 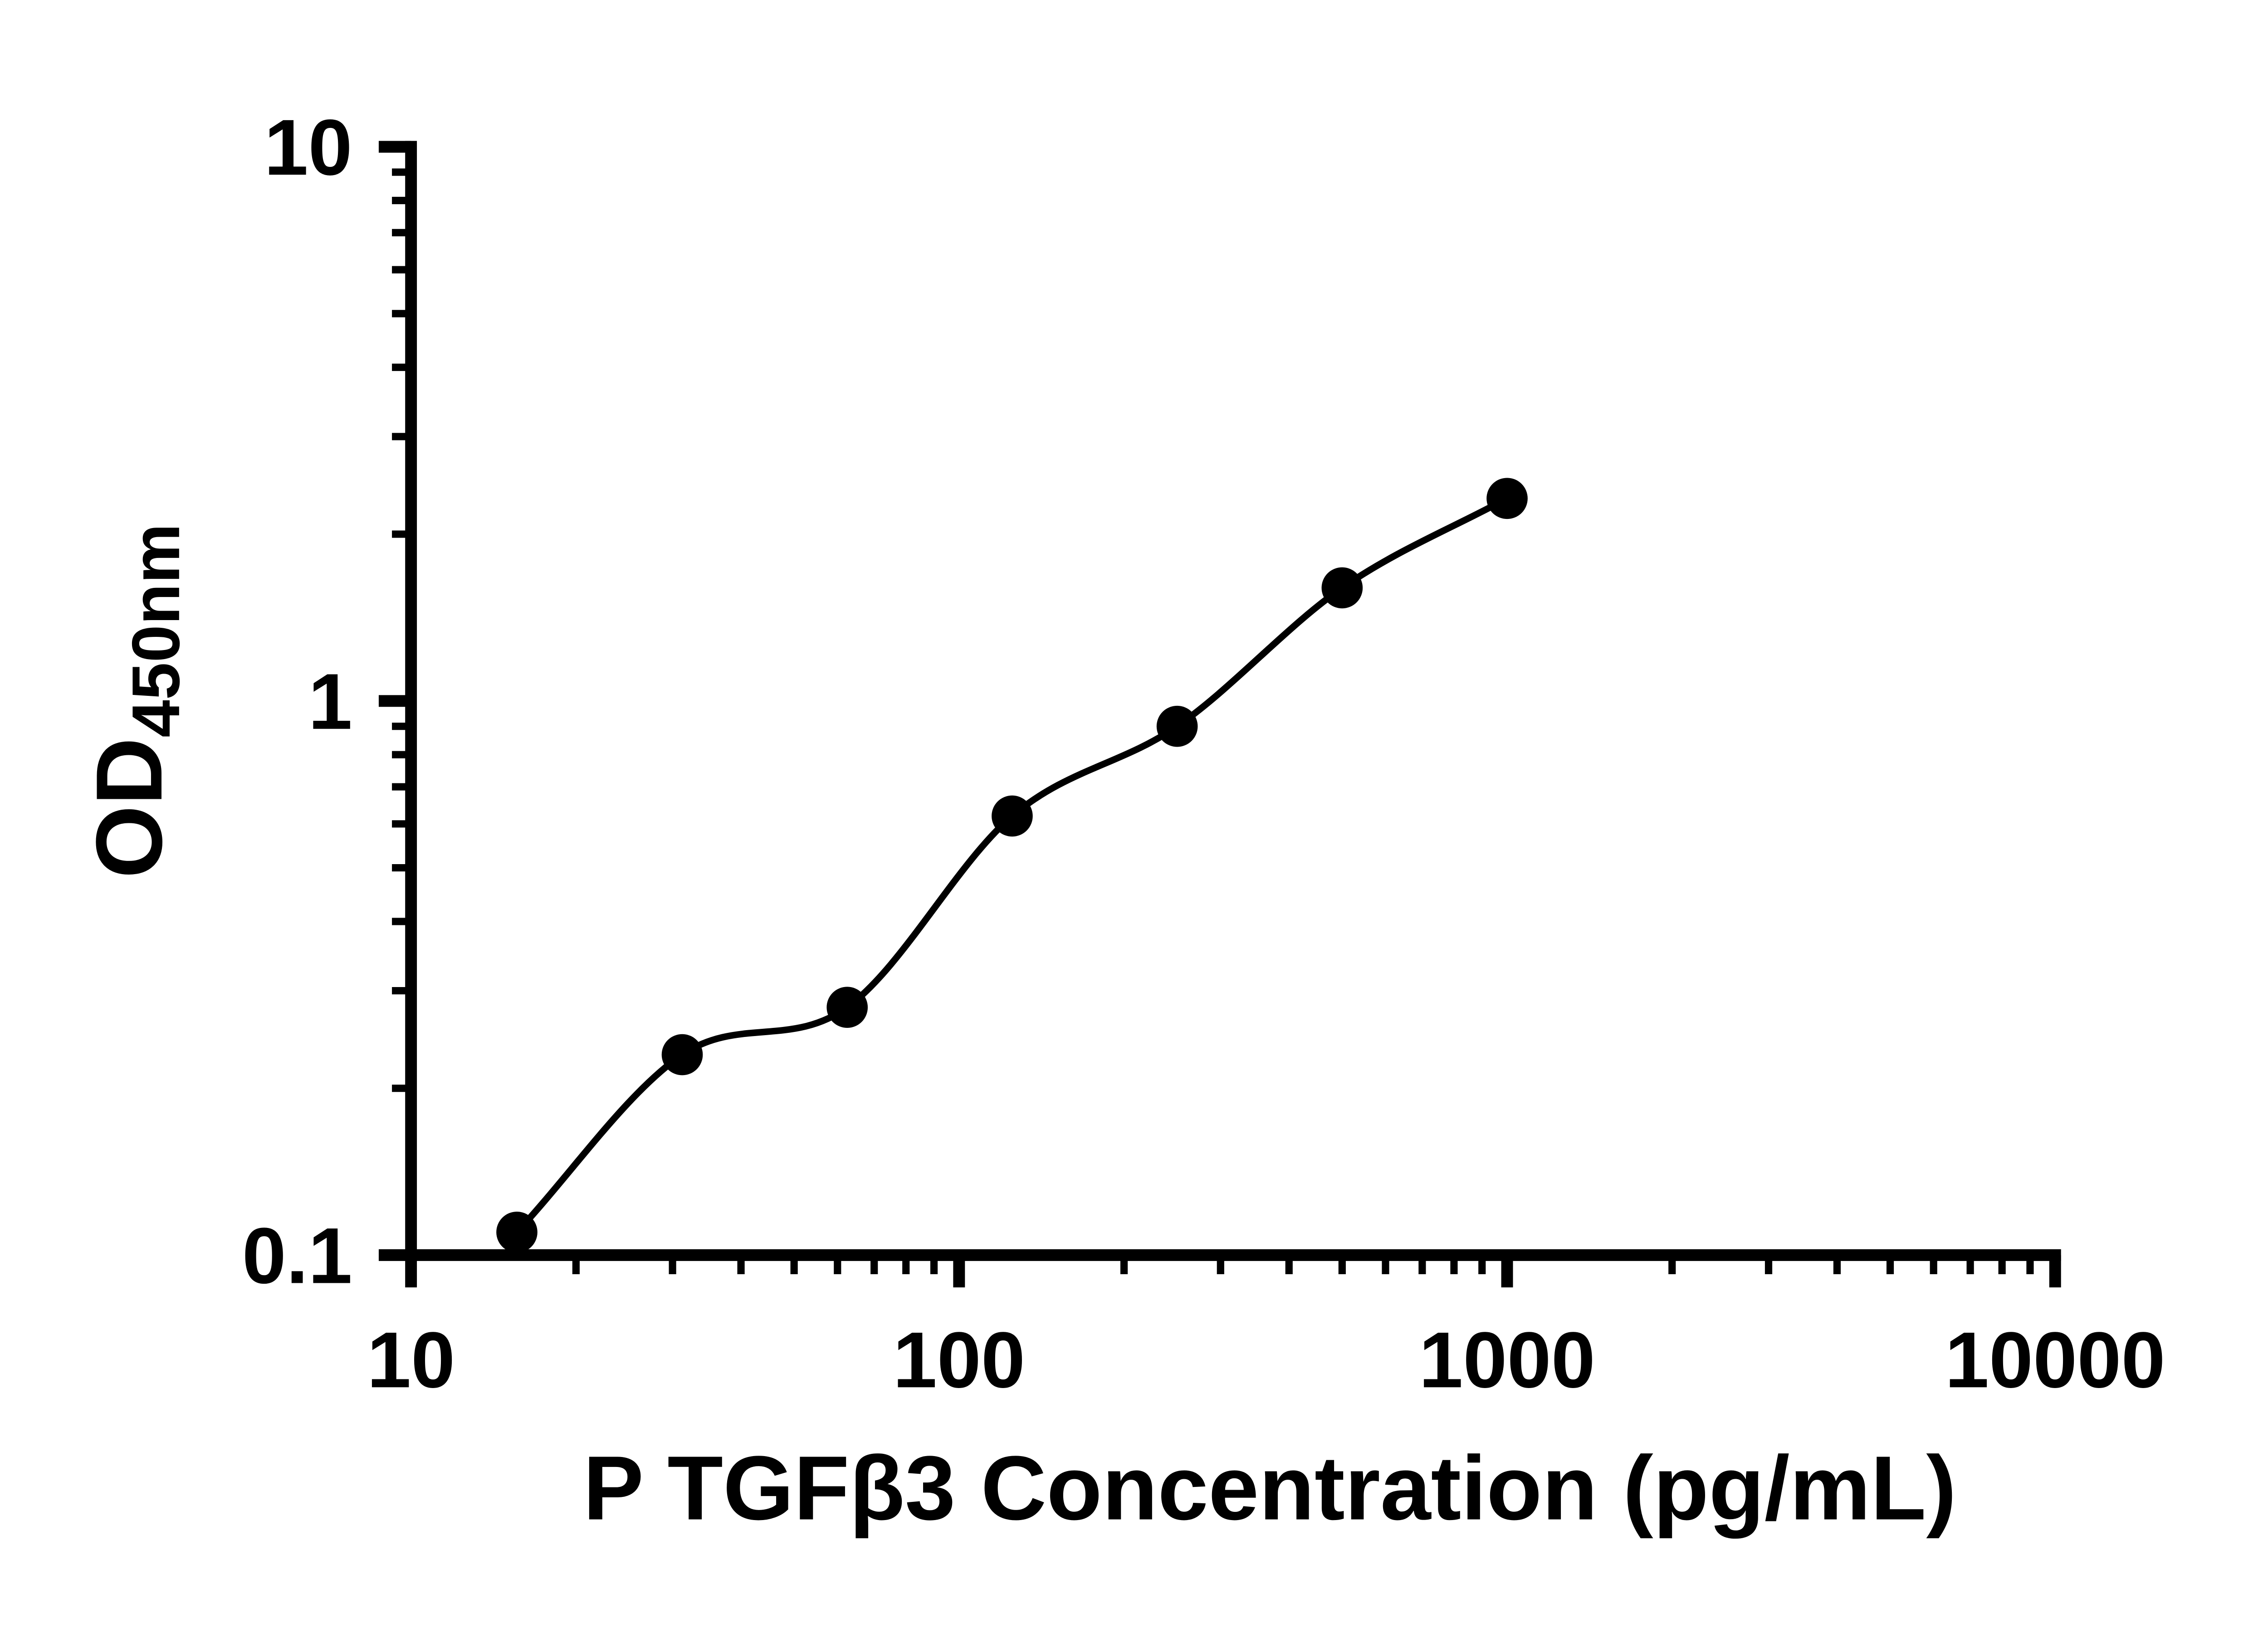 I want to click on x-axis-tick-label: 1000, so click(x=1507, y=1360).